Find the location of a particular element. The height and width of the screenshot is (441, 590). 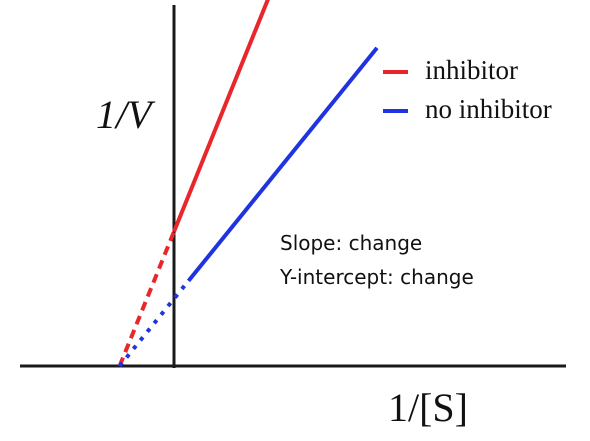

series-extrapolation-inhibitor is located at coordinates (146, 298).